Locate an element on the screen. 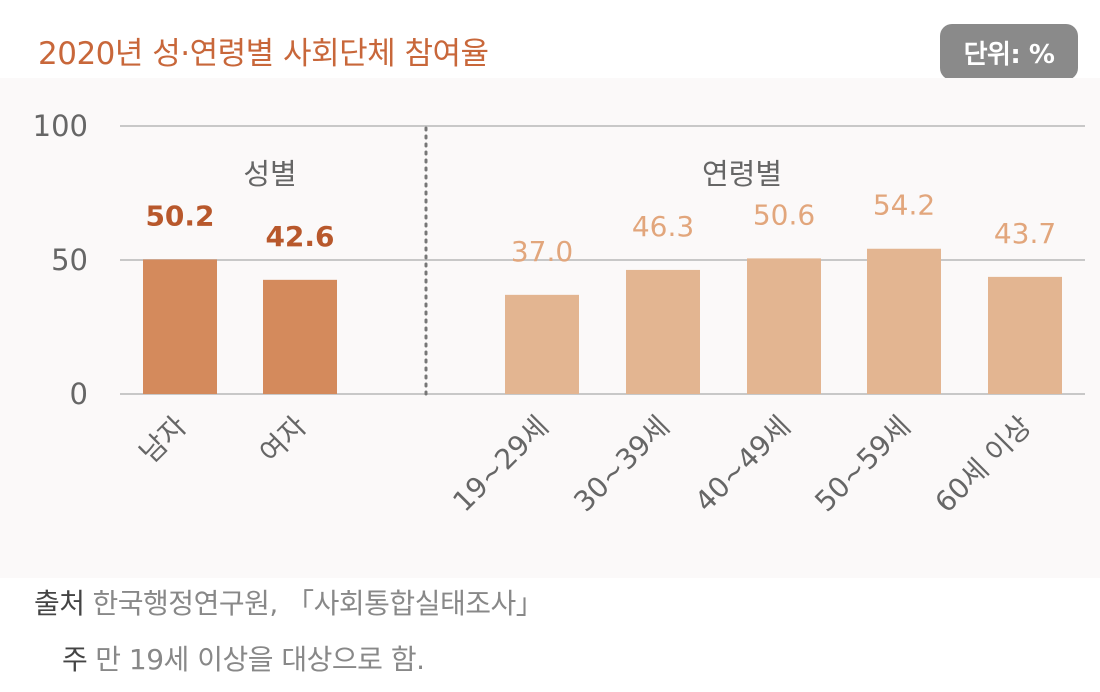  y-tick-label: 100 is located at coordinates (60, 126).